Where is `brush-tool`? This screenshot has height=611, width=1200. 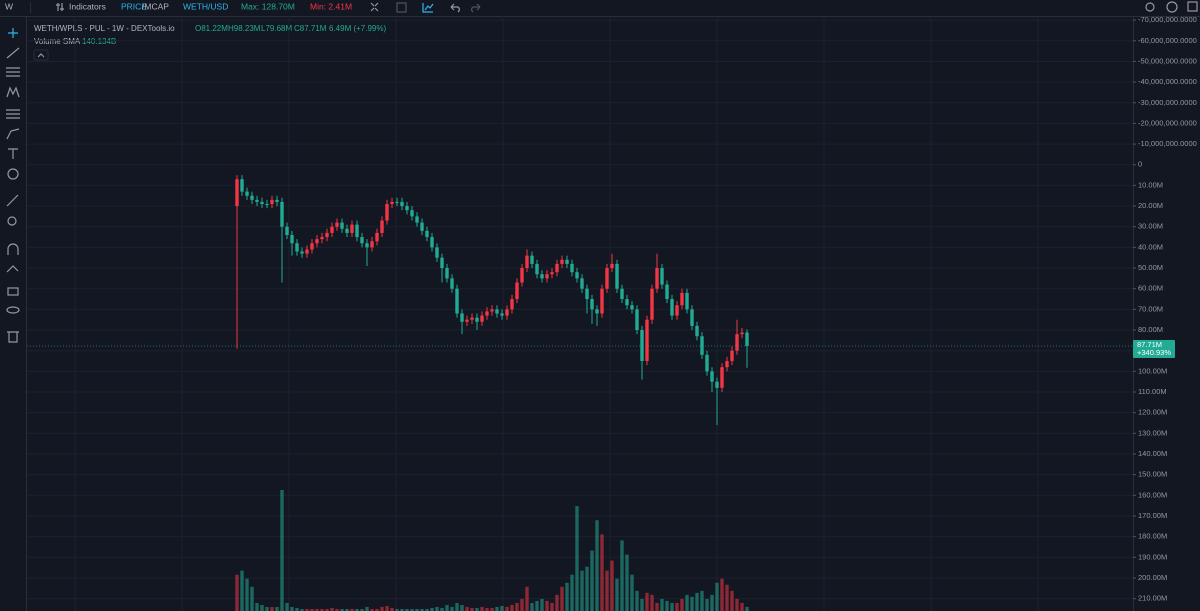 brush-tool is located at coordinates (13, 134).